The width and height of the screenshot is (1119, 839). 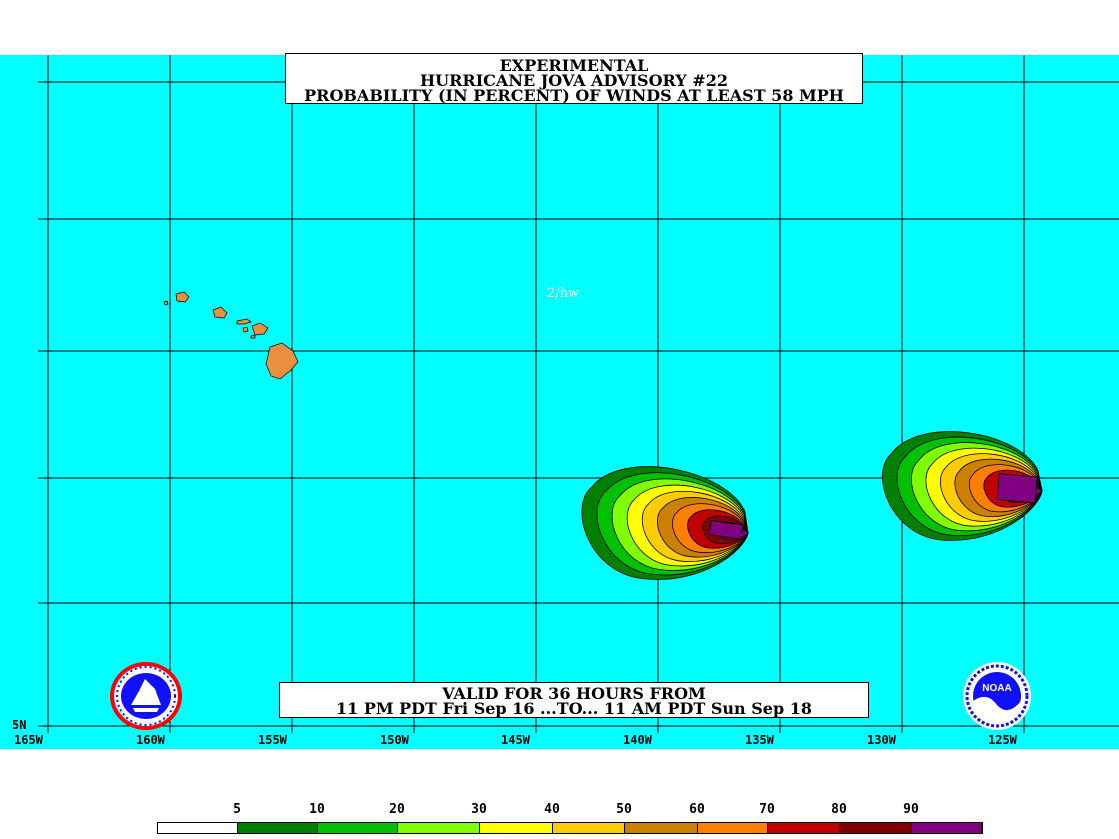 I want to click on legend-color-bar, so click(x=570, y=828).